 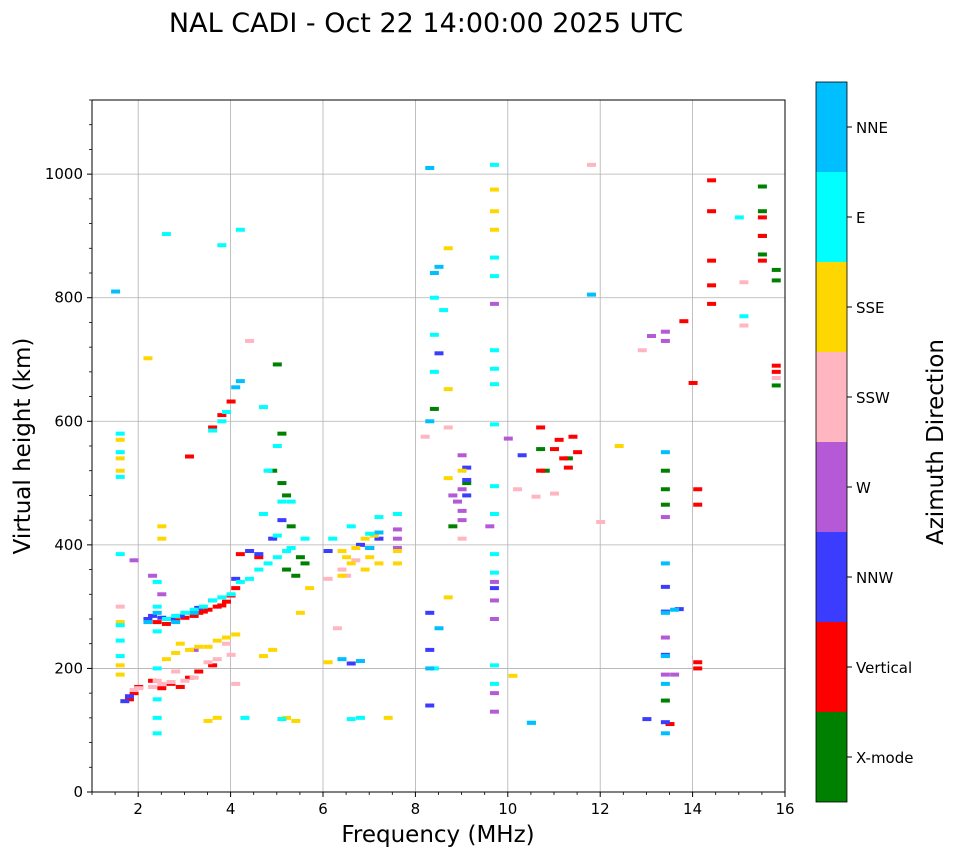 I want to click on y-axis: 0 200 400 600 800 1000, so click(x=68, y=450).